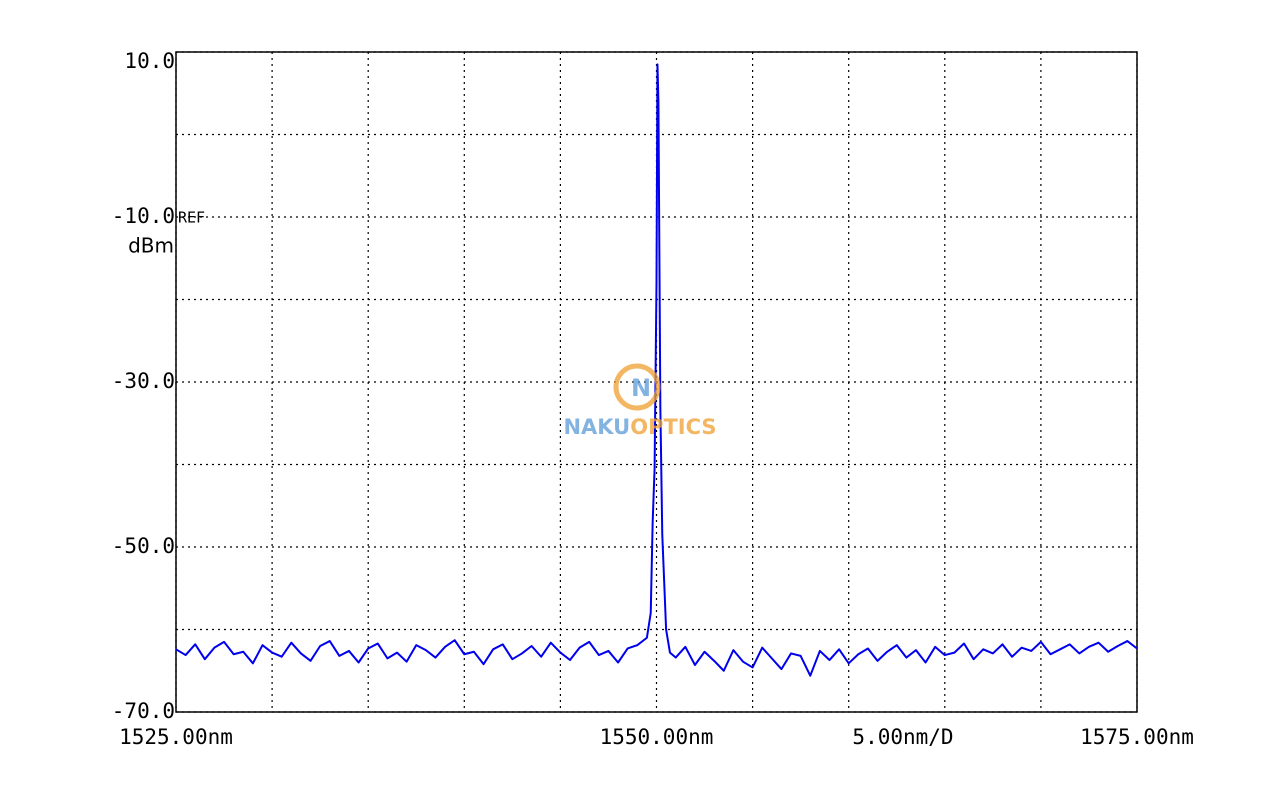 Image resolution: width=1280 pixels, height=799 pixels. I want to click on x-tick-label: 1525.00nm, so click(176, 737).